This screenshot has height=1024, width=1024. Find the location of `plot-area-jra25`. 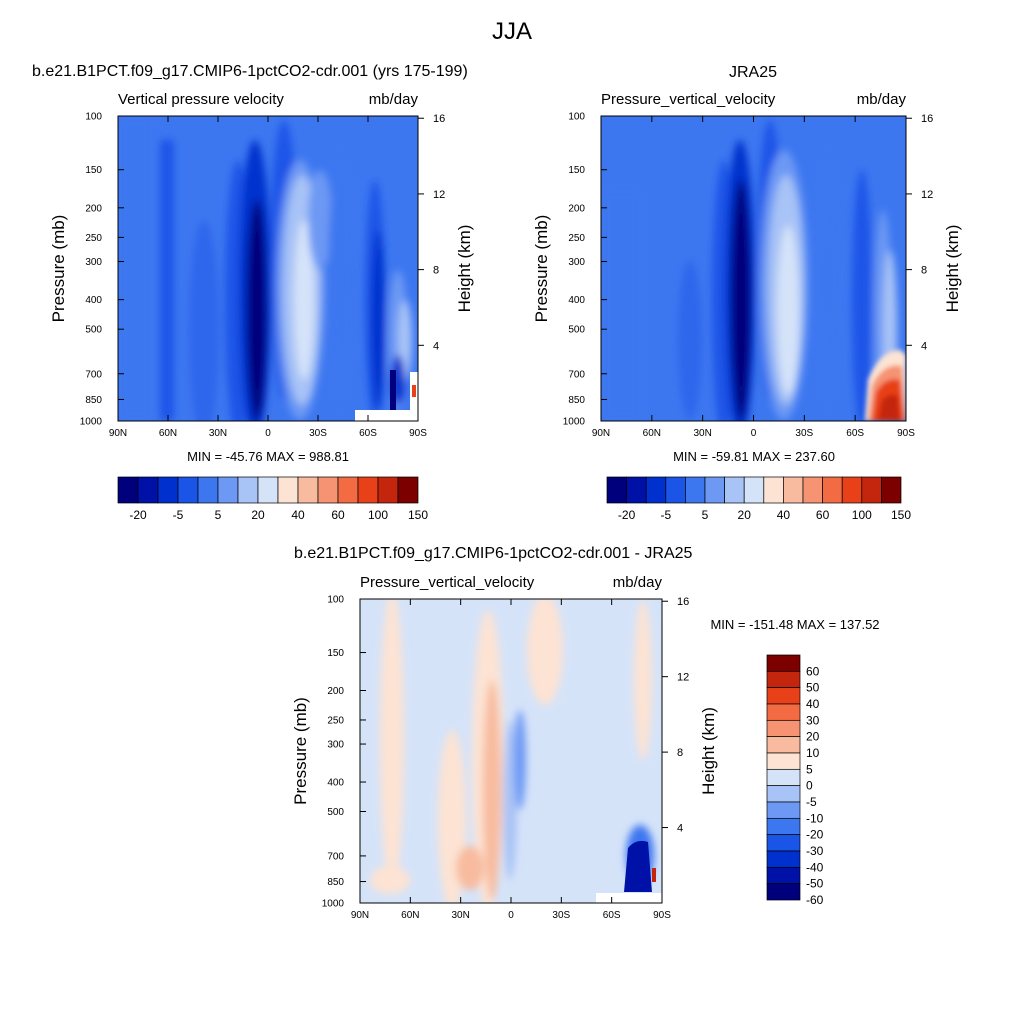

plot-area-jra25 is located at coordinates (753, 268).